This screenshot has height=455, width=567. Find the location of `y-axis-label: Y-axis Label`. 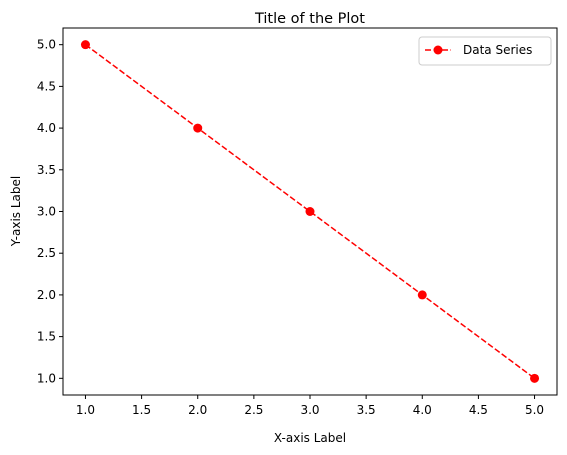

y-axis-label: Y-axis Label is located at coordinates (16, 211).